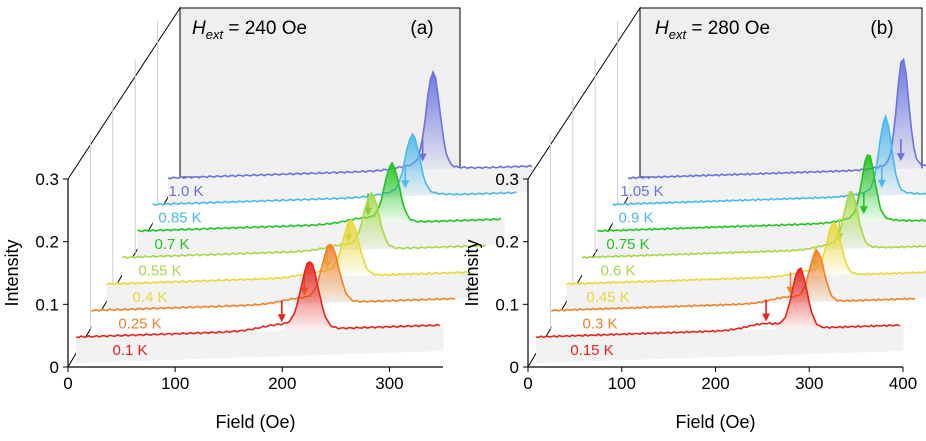 Image resolution: width=926 pixels, height=441 pixels. I want to click on series-label: 0.7 K, so click(171, 244).